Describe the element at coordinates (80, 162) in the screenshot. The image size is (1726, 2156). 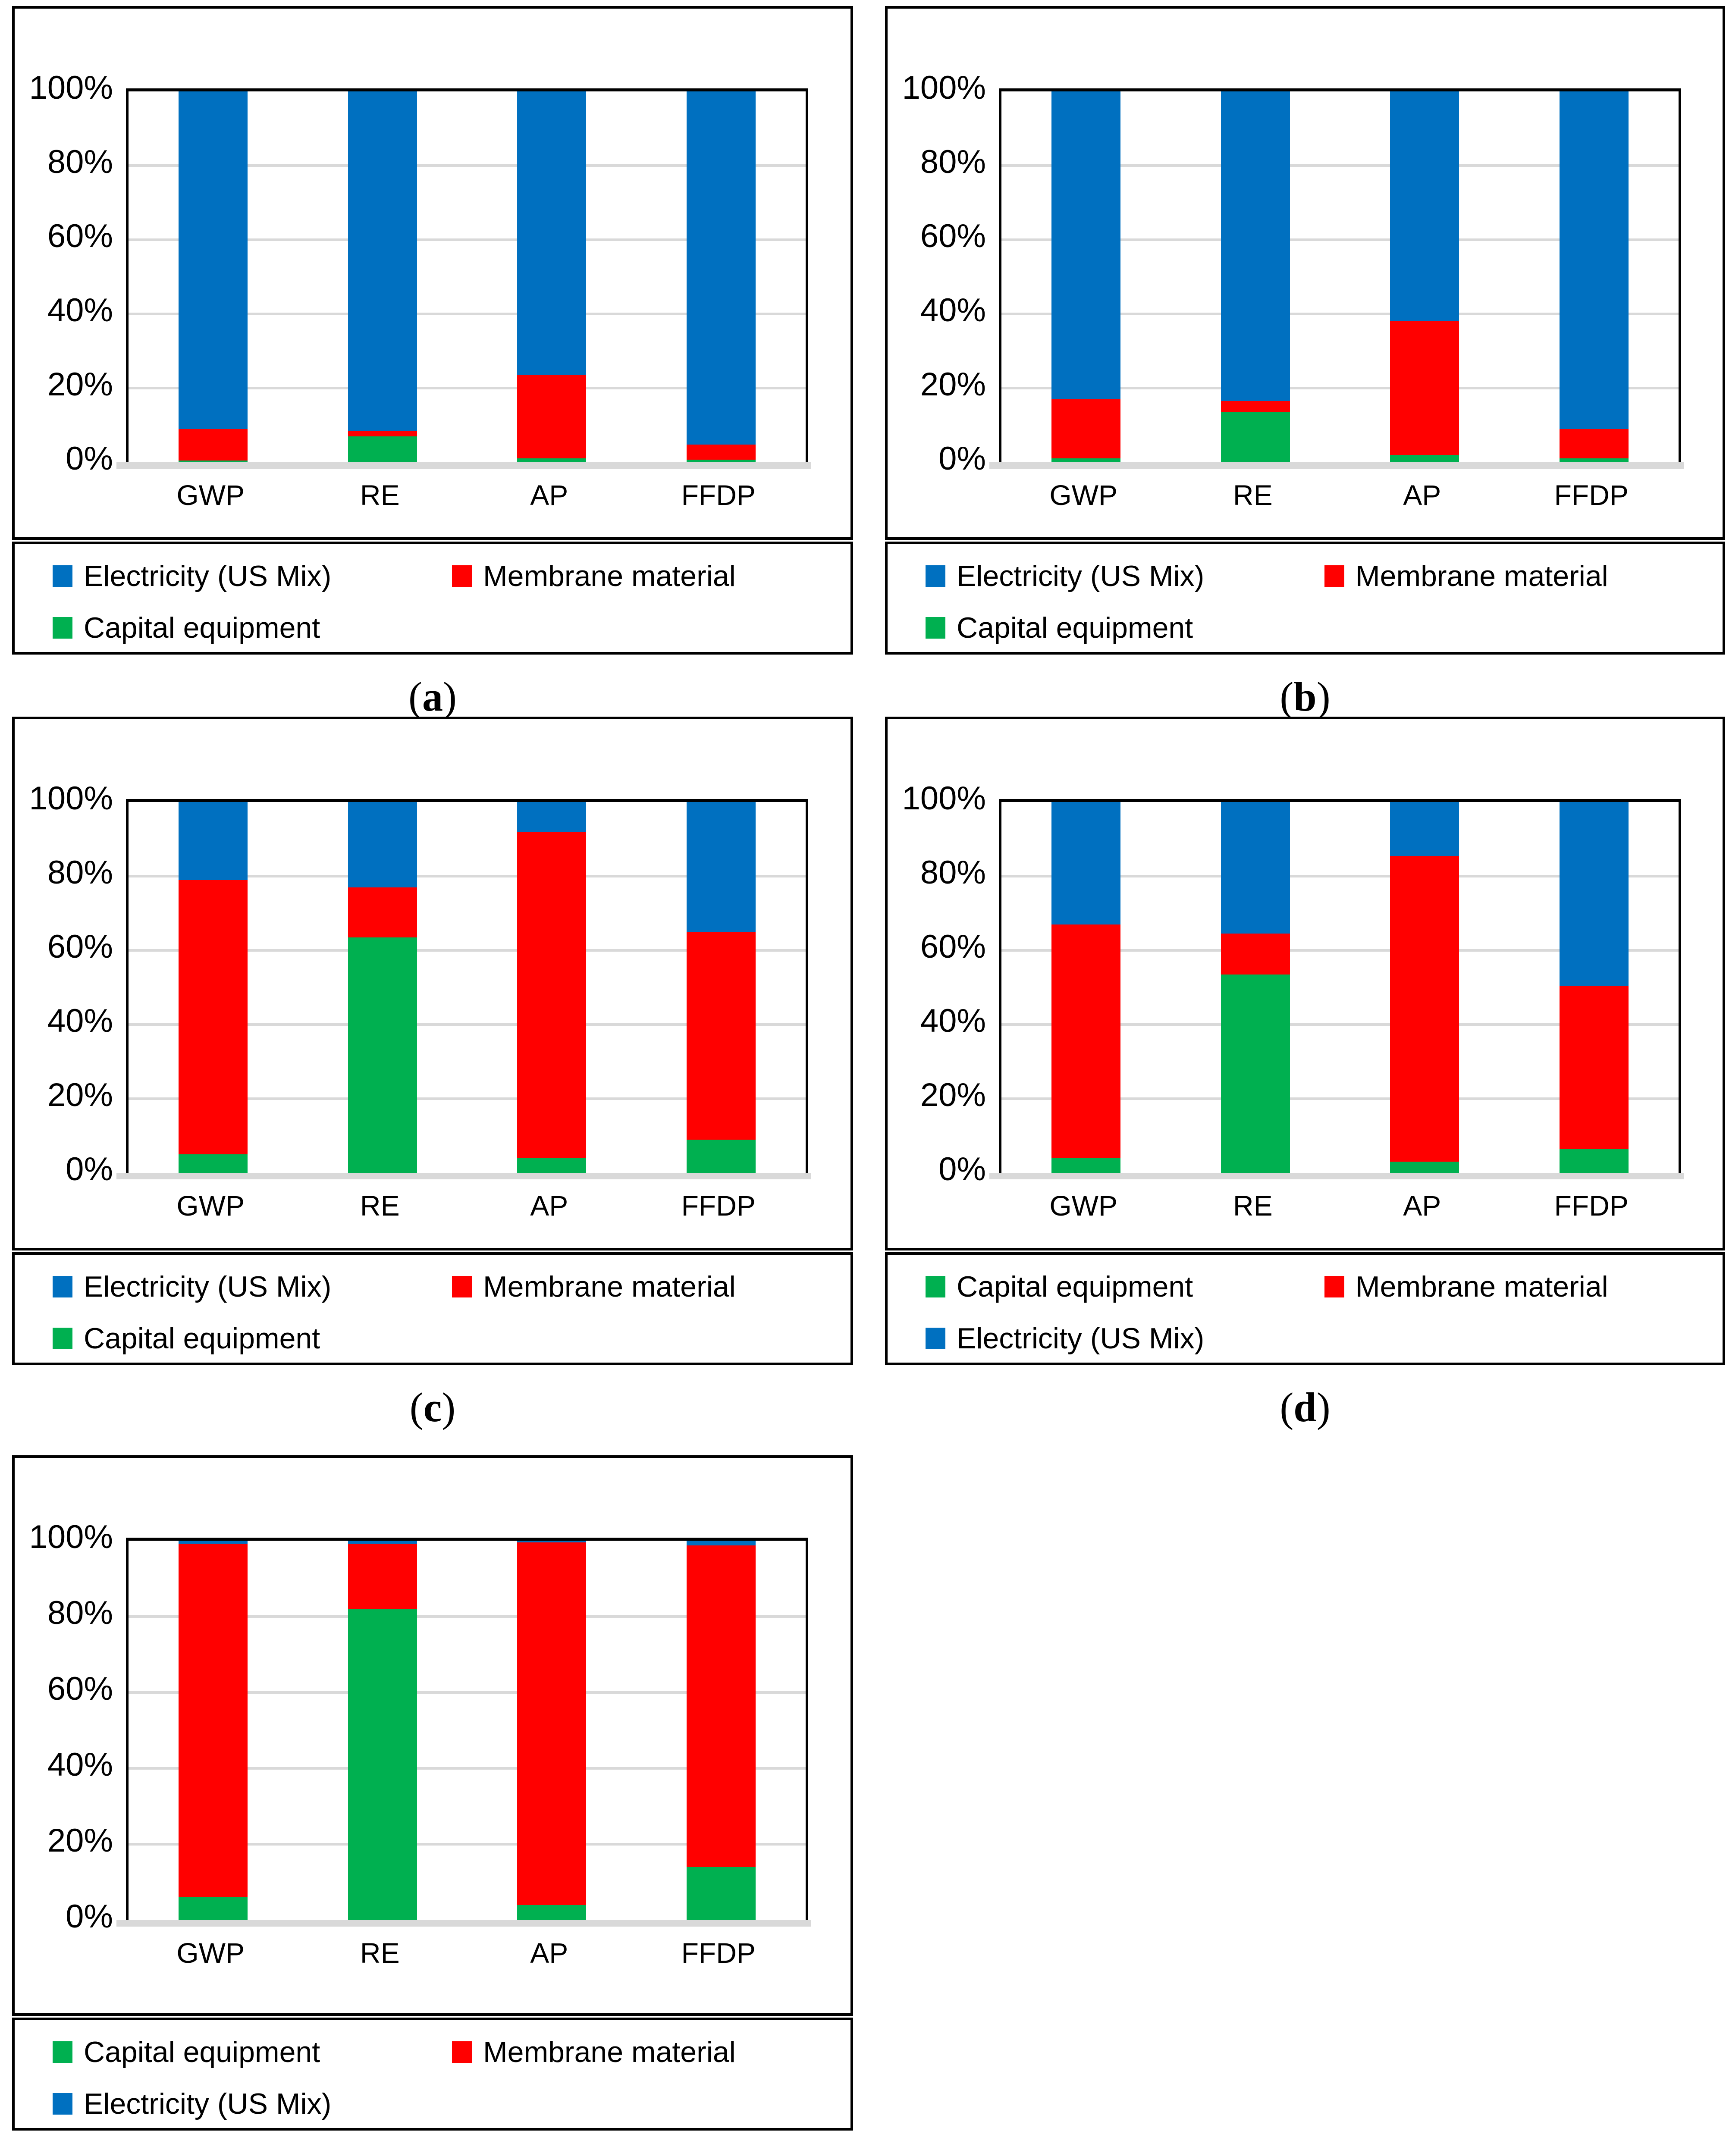
I see `y-tick-label: 80%` at that location.